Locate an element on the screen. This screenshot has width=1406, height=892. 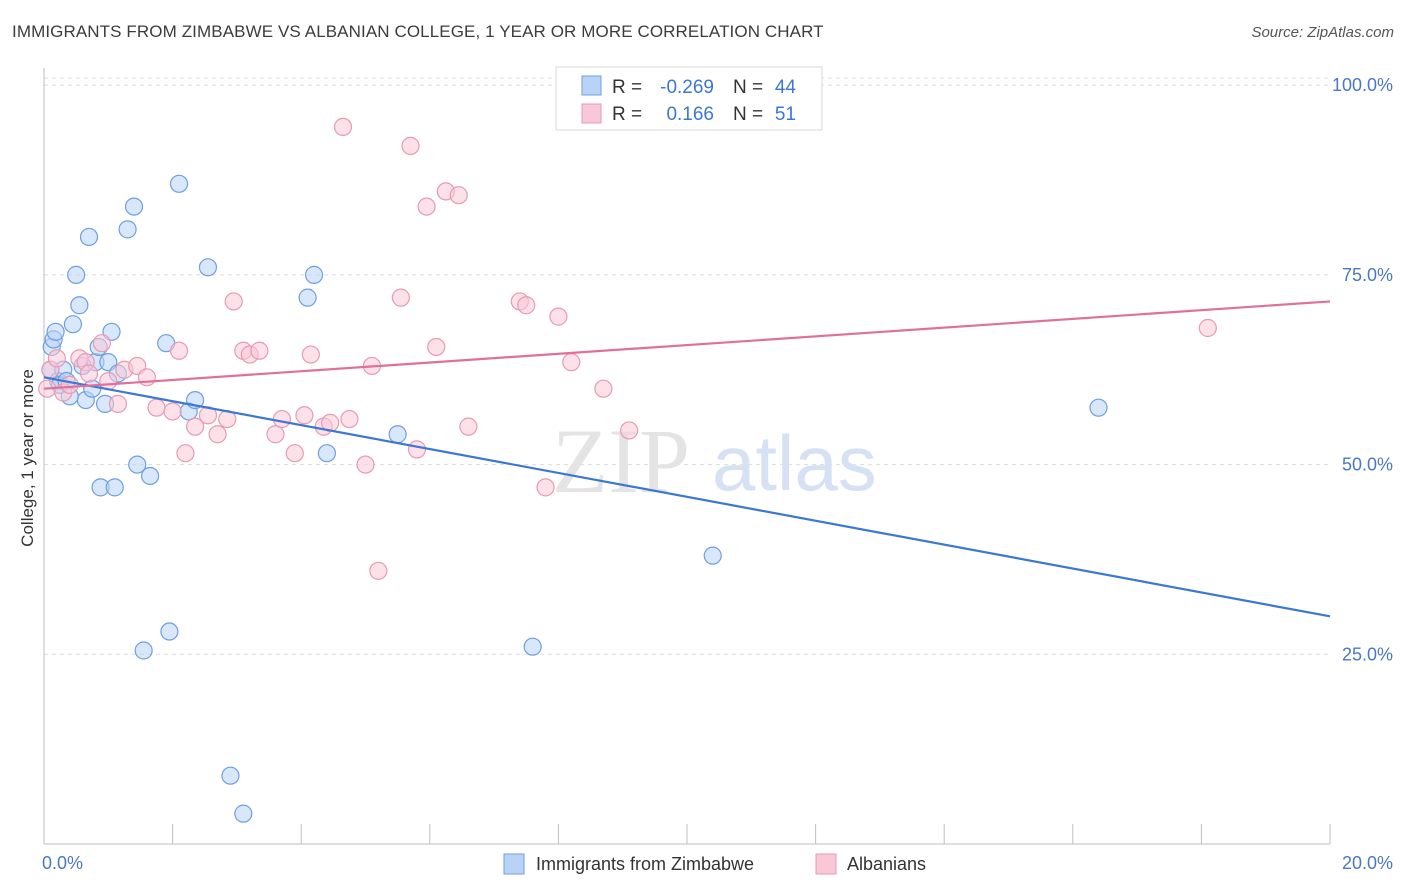
y-tick-label-3: 100.0% is located at coordinates (1362, 85).